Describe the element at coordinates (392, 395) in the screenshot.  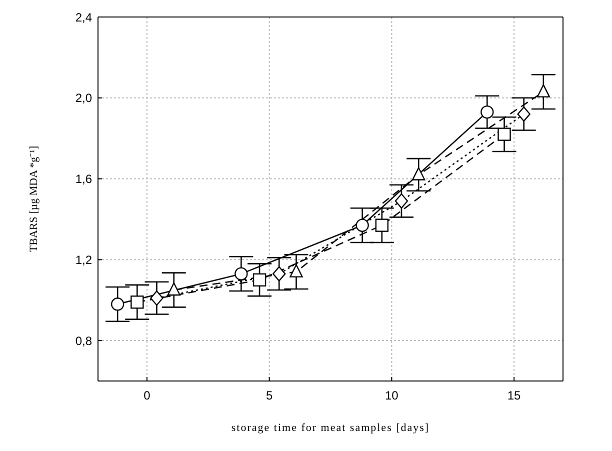
I see `x-tick-label: 10` at that location.